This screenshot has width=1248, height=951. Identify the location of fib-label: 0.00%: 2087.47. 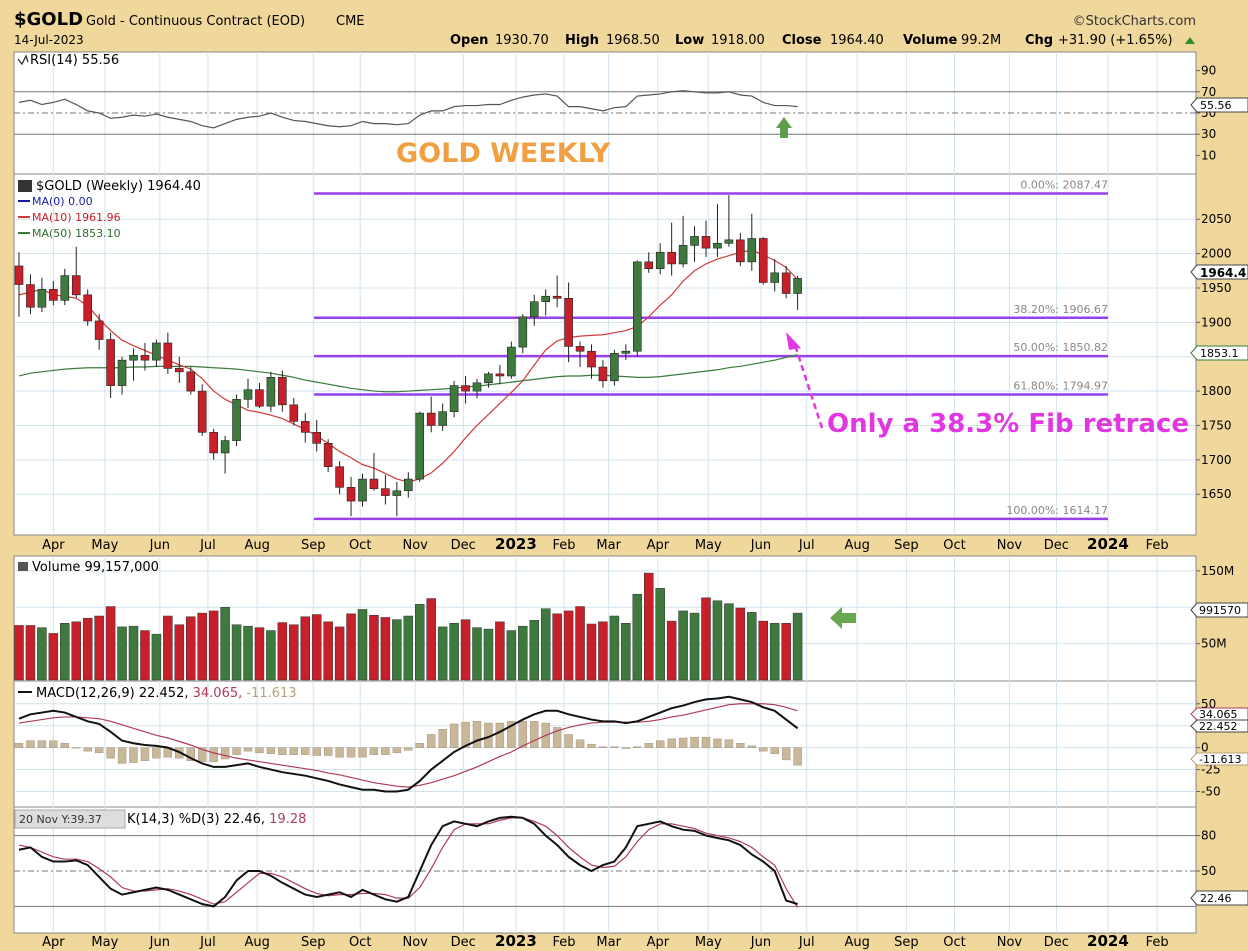
(1064, 184).